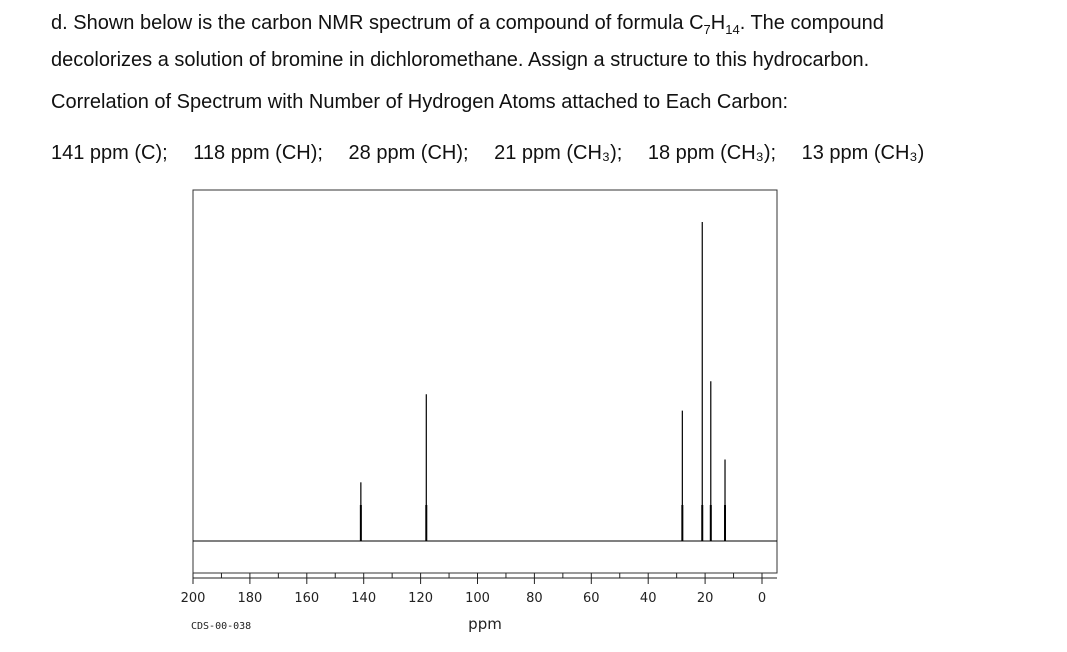 The width and height of the screenshot is (1067, 652). I want to click on x-axis-label: ppm, so click(485, 624).